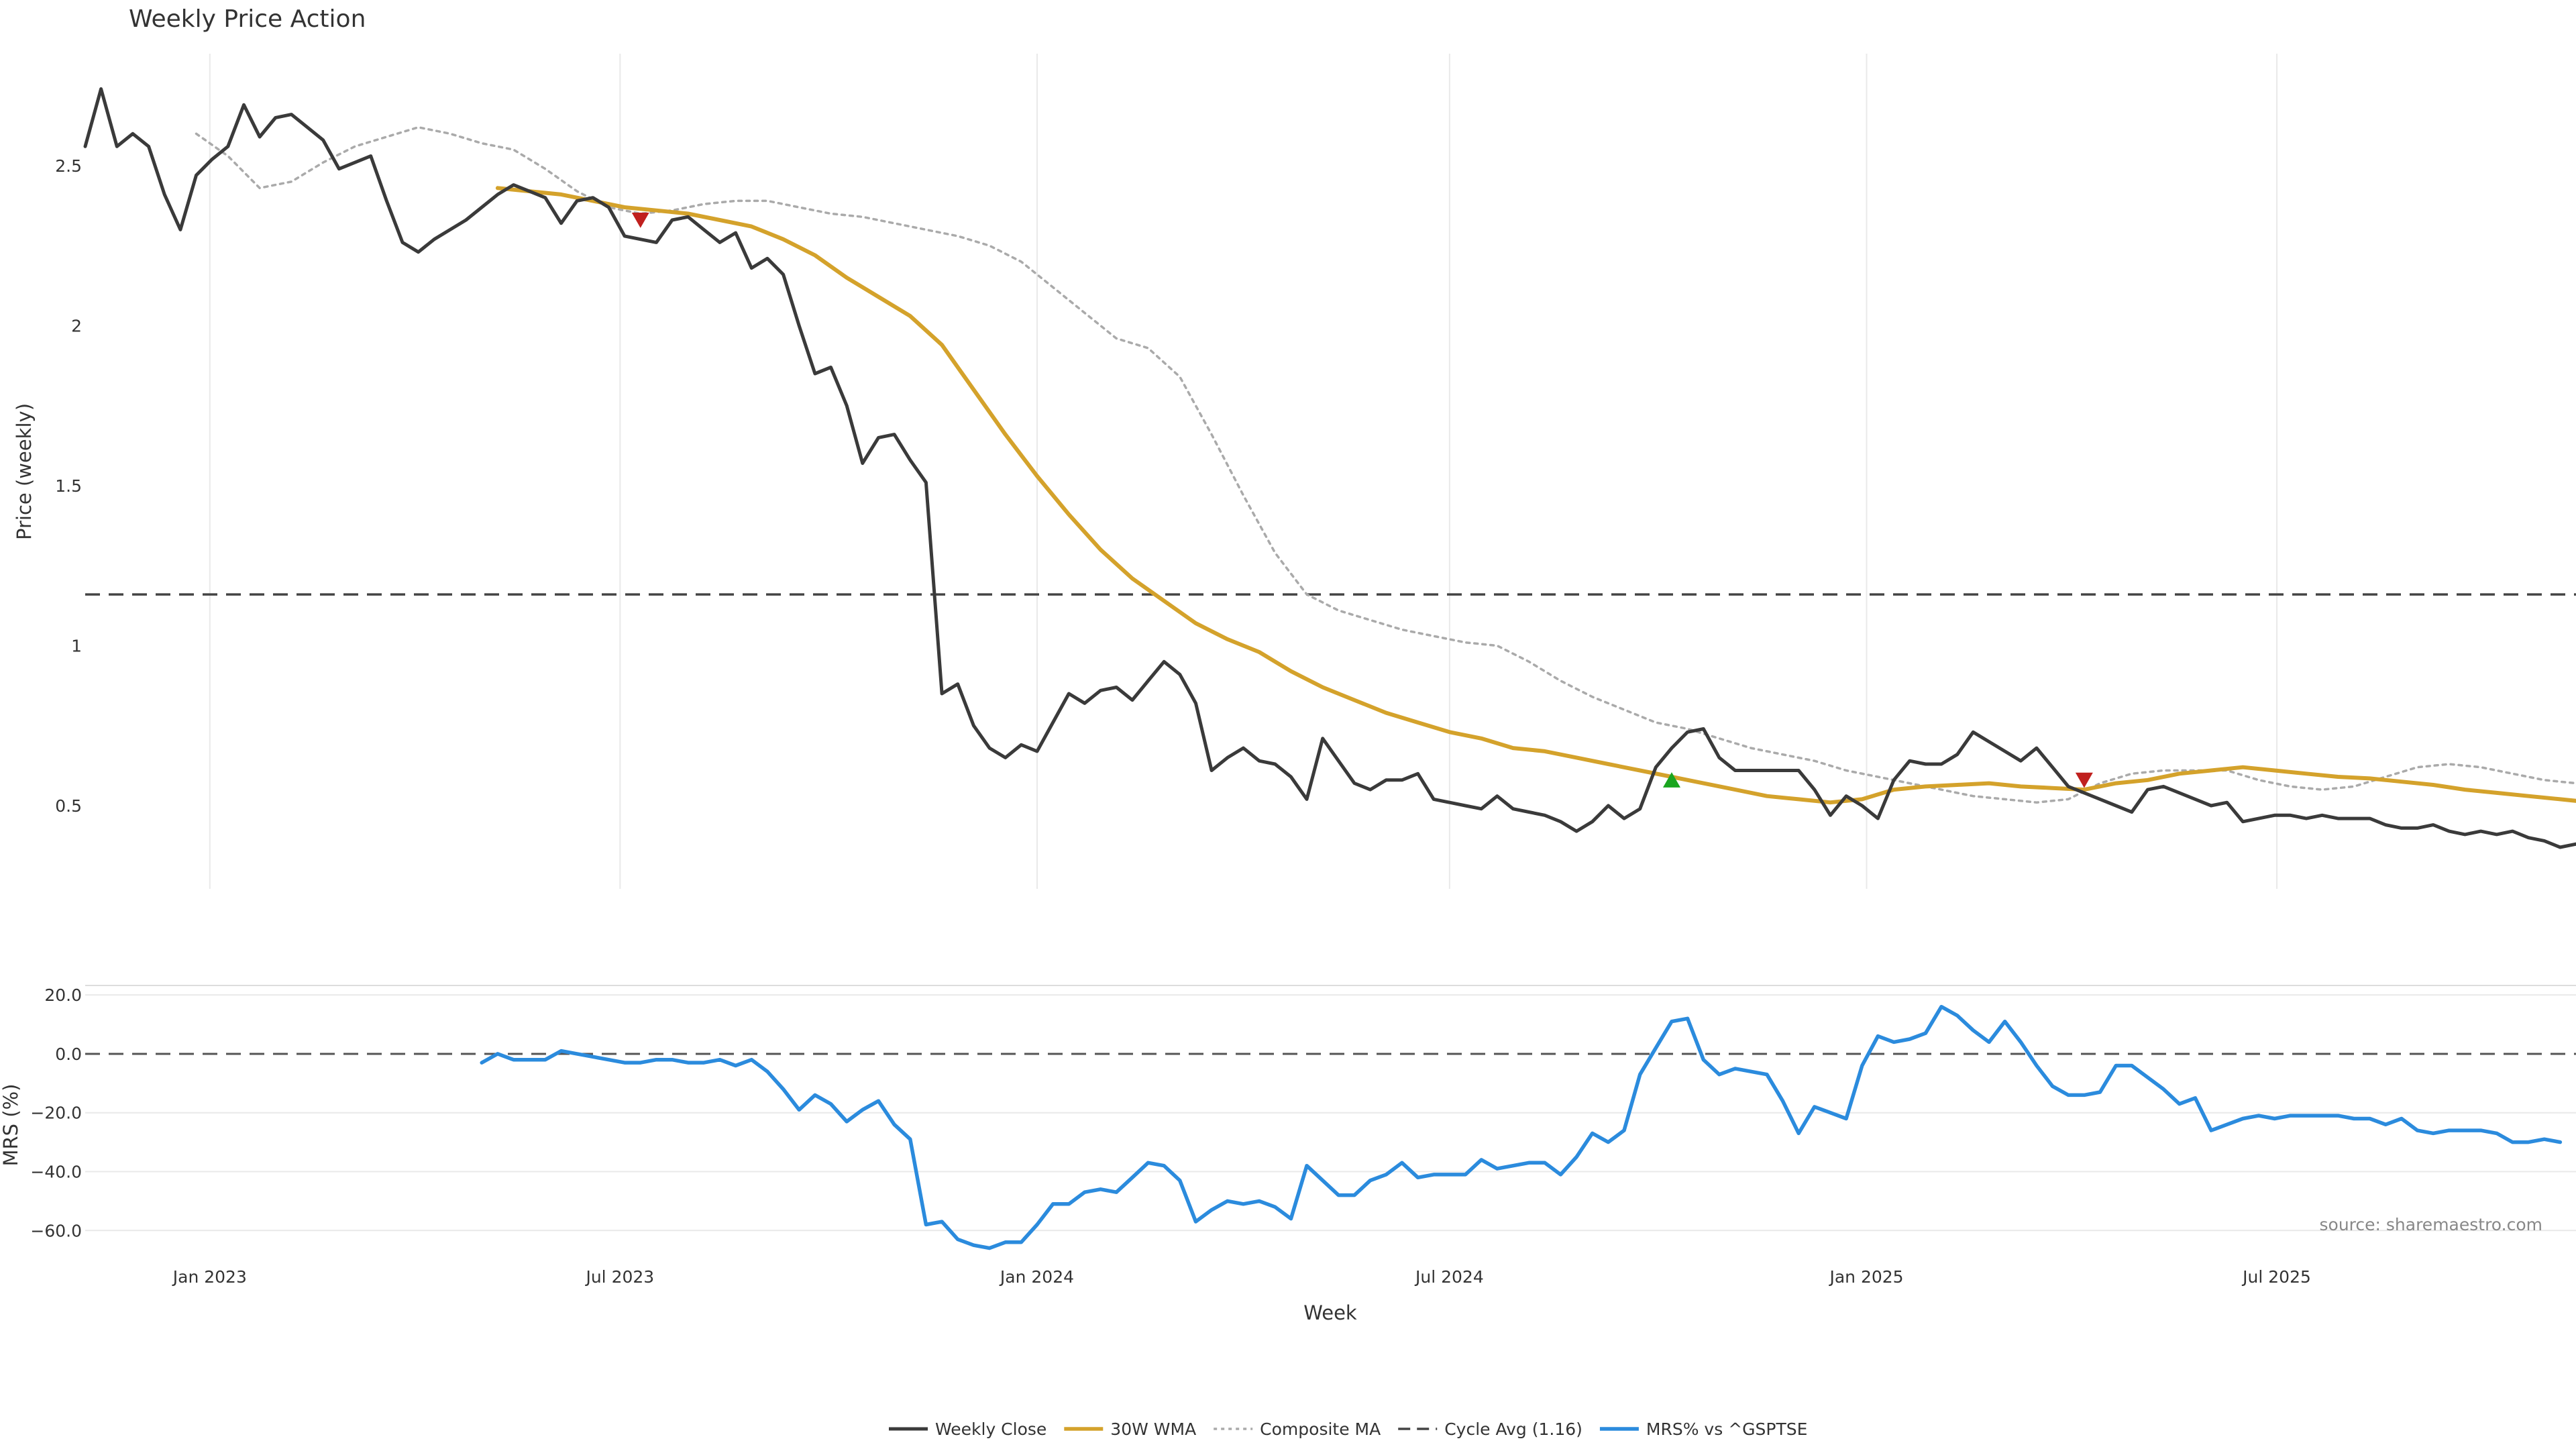 The height and width of the screenshot is (1449, 2576). I want to click on x-tick-label: Jul 2024, so click(1449, 1277).